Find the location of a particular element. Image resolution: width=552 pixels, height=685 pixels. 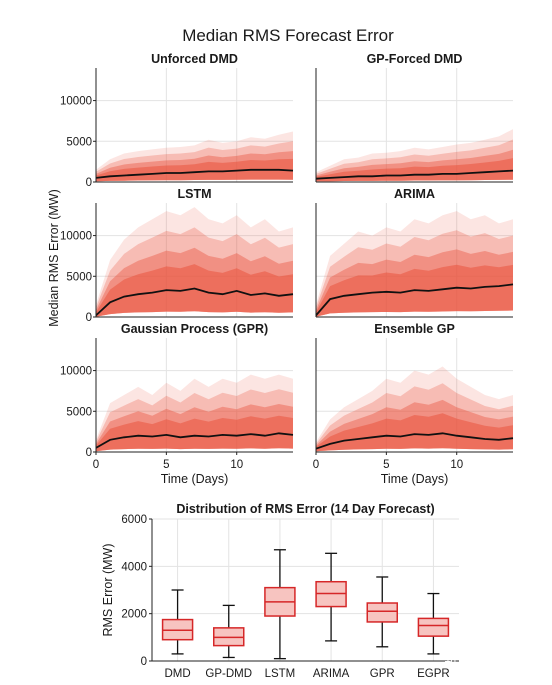

boxplot-y-axis-label: RMS Error (MW) is located at coordinates (108, 589).